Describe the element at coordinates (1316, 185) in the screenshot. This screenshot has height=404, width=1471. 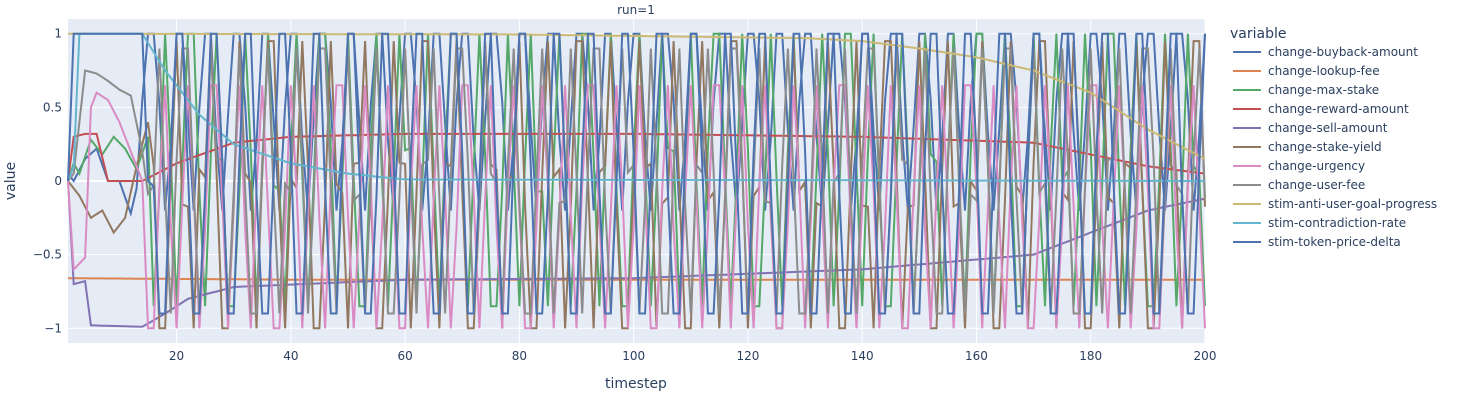
I see `legend-label: change-user-fee` at that location.